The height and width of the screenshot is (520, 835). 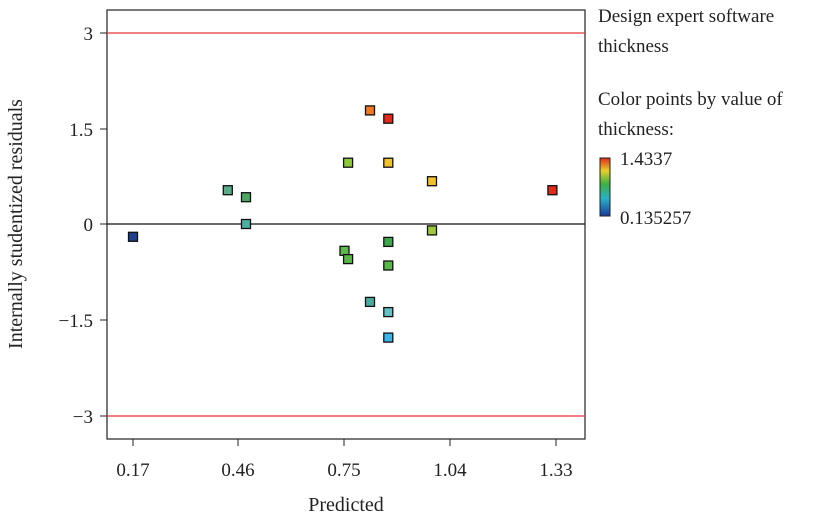 What do you see at coordinates (83, 226) in the screenshot?
I see `y-axis: 3 1.5 0 −1.5 −3` at bounding box center [83, 226].